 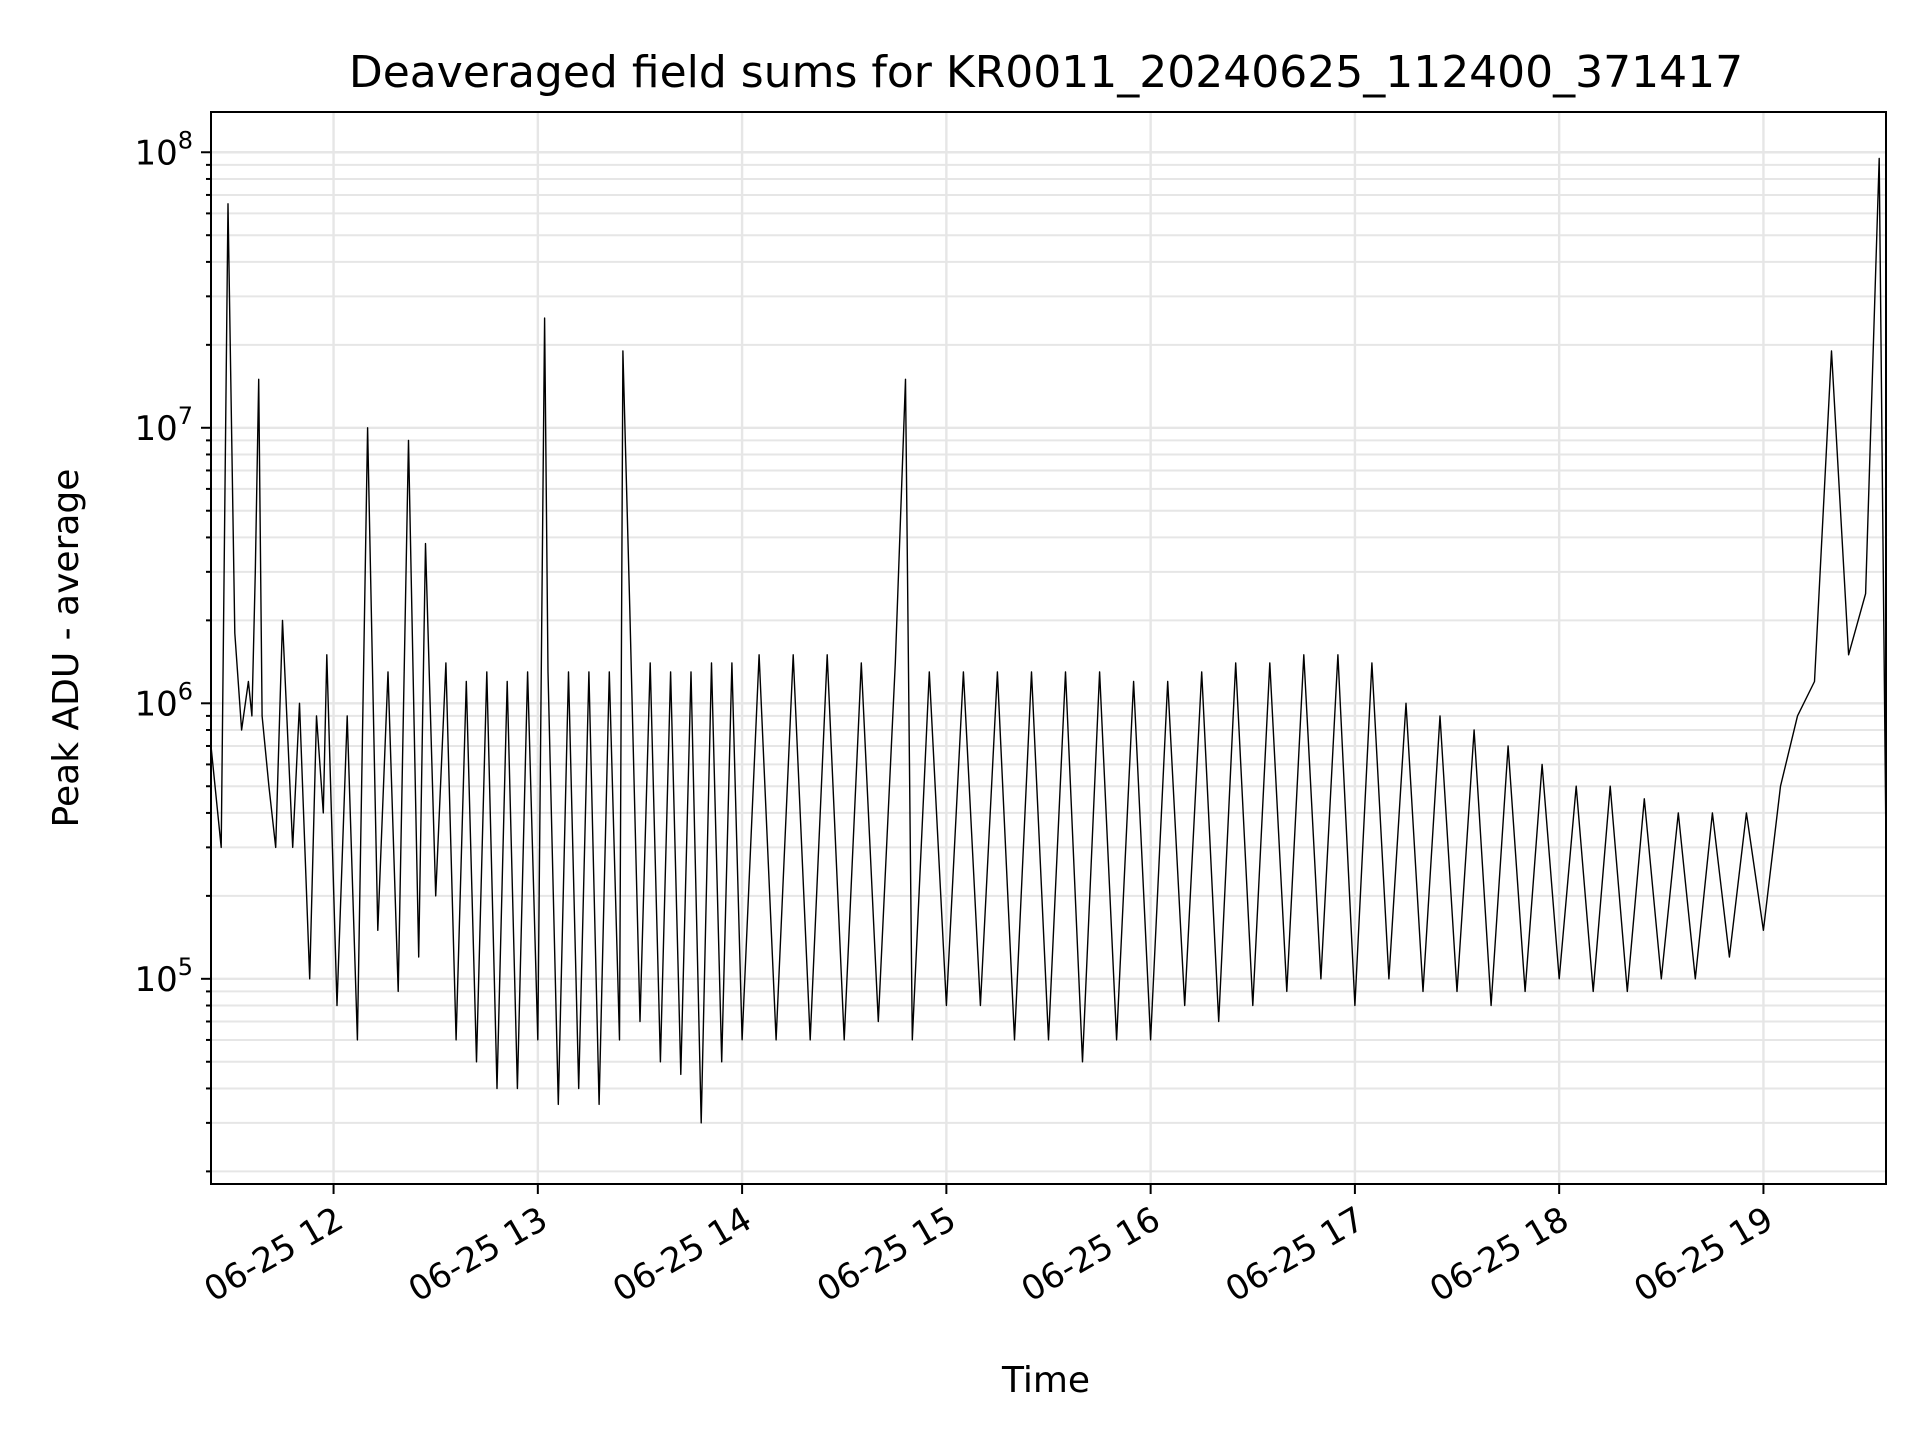 What do you see at coordinates (1295, 1254) in the screenshot?
I see `x-tick-label: 06-25 17` at bounding box center [1295, 1254].